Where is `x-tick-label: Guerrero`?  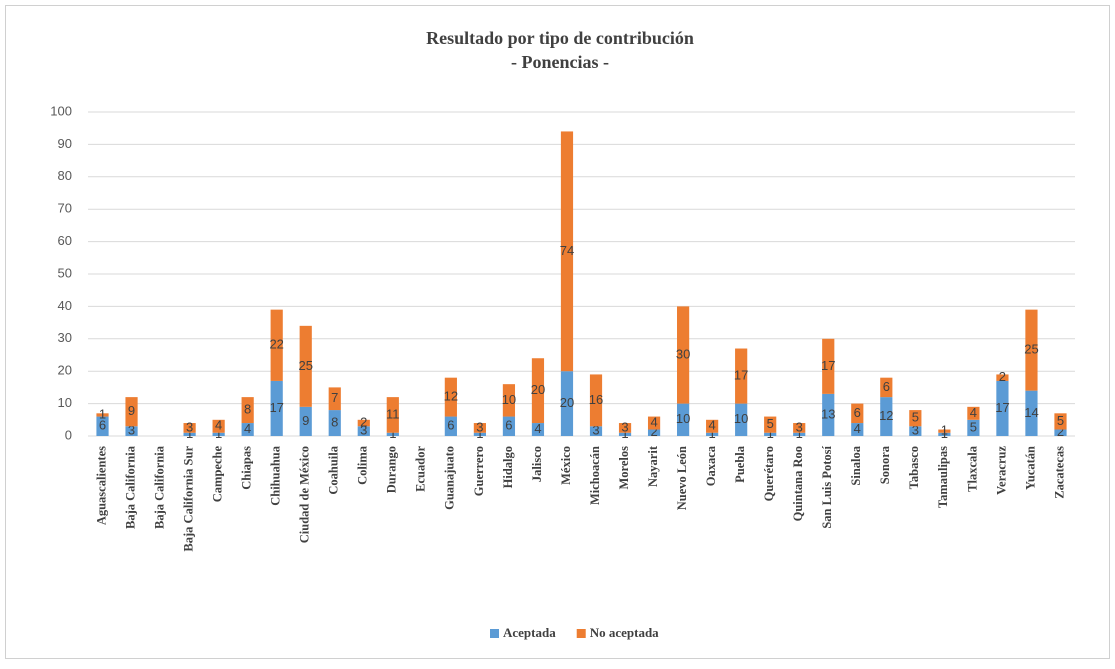 x-tick-label: Guerrero is located at coordinates (479, 471).